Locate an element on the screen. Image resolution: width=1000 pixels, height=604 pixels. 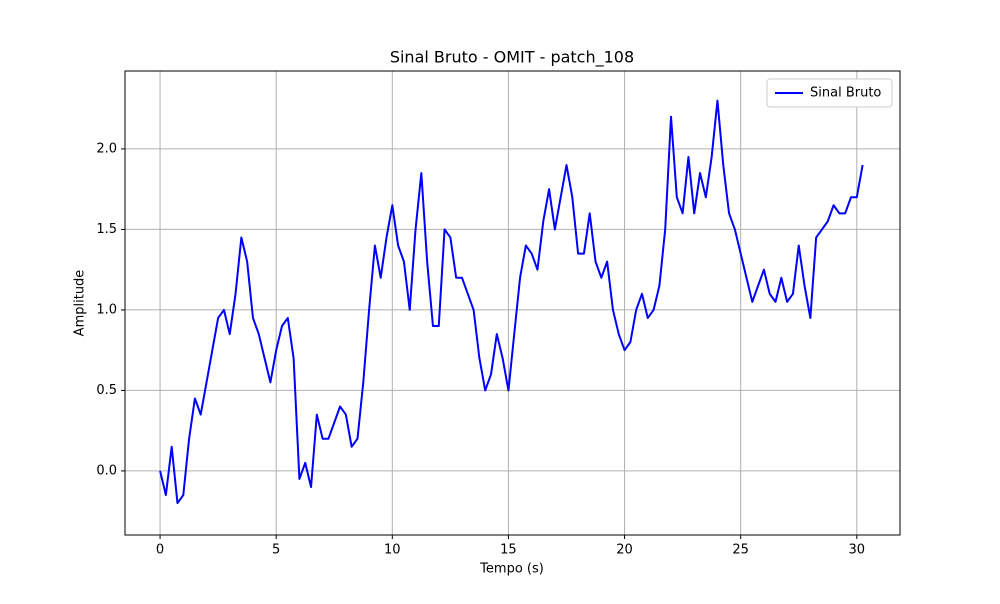
x-tick-label: 15 is located at coordinates (508, 550).